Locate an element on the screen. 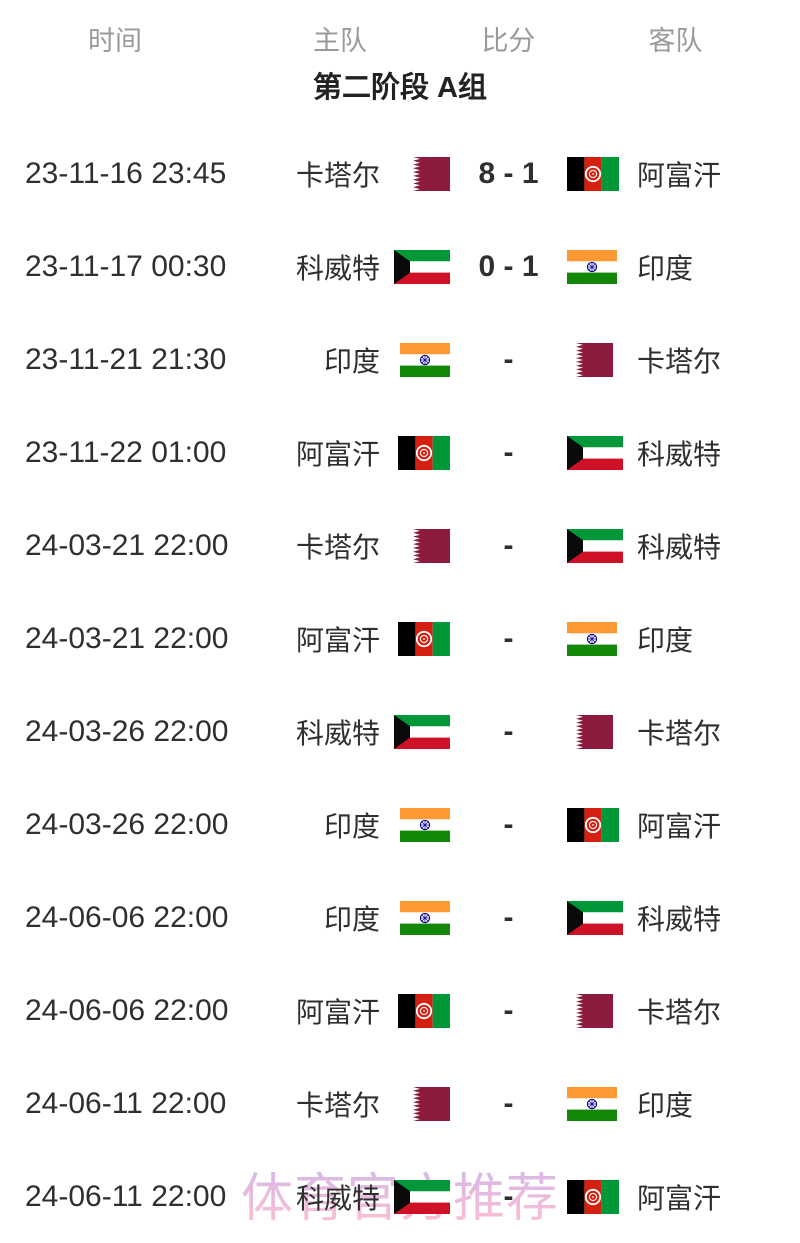 The width and height of the screenshot is (800, 1243). home-team-cell: 阿富汗 is located at coordinates (340, 639).